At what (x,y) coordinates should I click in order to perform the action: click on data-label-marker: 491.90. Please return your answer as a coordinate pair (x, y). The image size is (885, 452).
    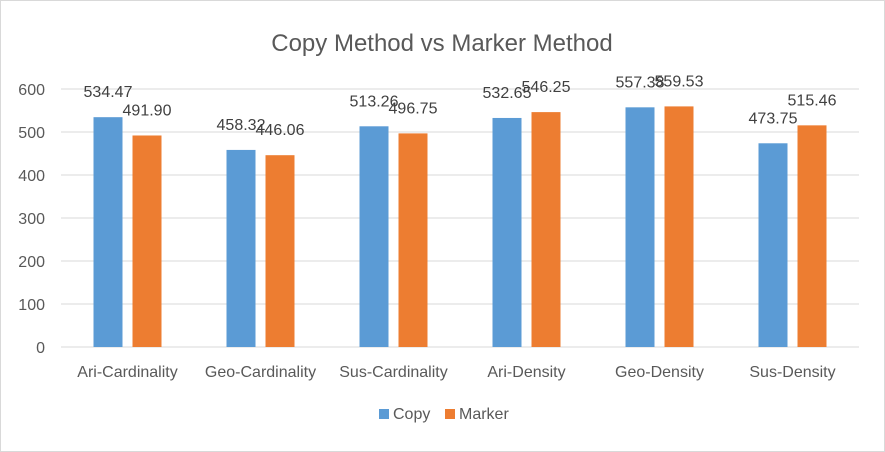
    Looking at the image, I should click on (147, 110).